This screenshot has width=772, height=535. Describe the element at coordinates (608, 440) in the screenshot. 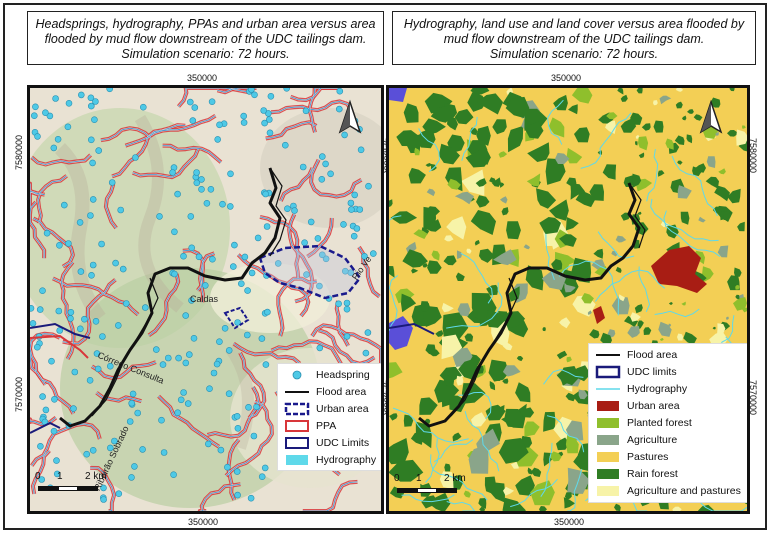

I see `agri-fill-symbol-icon` at that location.